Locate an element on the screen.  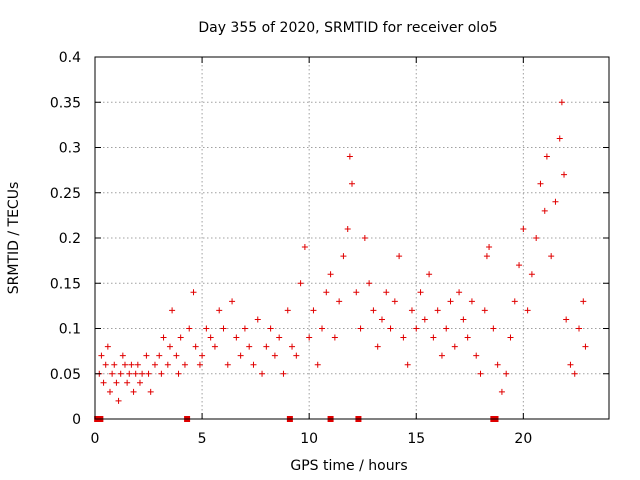
x-tick-label: 15 is located at coordinates (416, 439).